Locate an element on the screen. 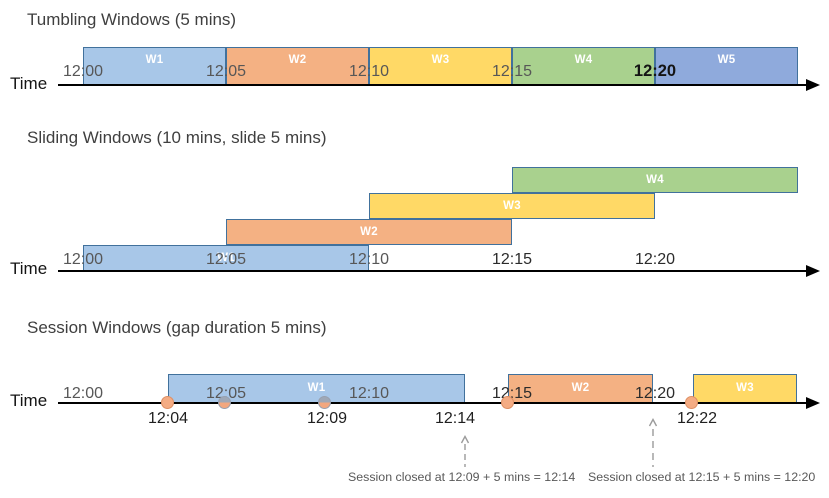 The height and width of the screenshot is (498, 829). tumbling-timeline is located at coordinates (433, 85).